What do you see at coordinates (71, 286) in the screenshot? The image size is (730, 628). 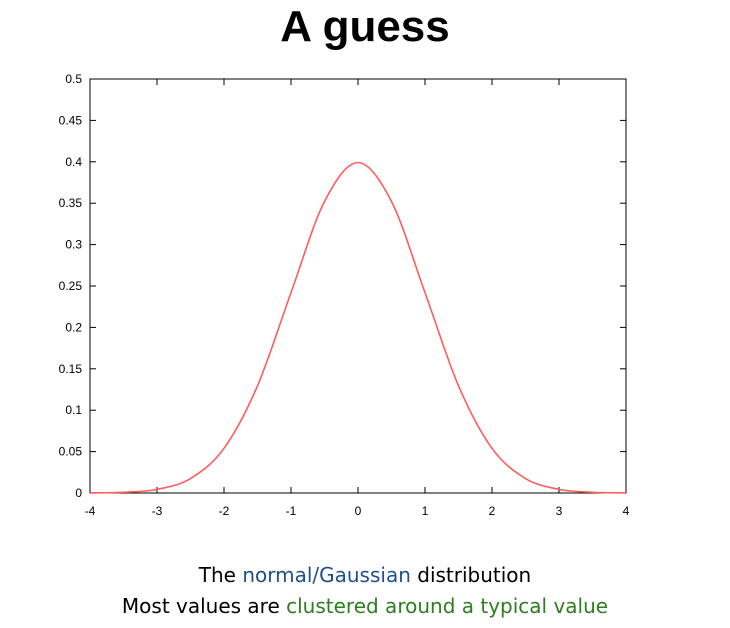 I see `y-tick-label: 0.25` at bounding box center [71, 286].